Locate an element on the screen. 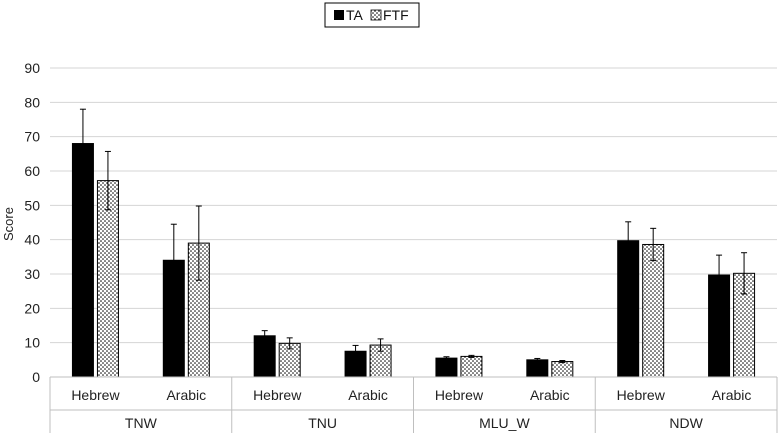  group-label: MLU_W is located at coordinates (504, 423).